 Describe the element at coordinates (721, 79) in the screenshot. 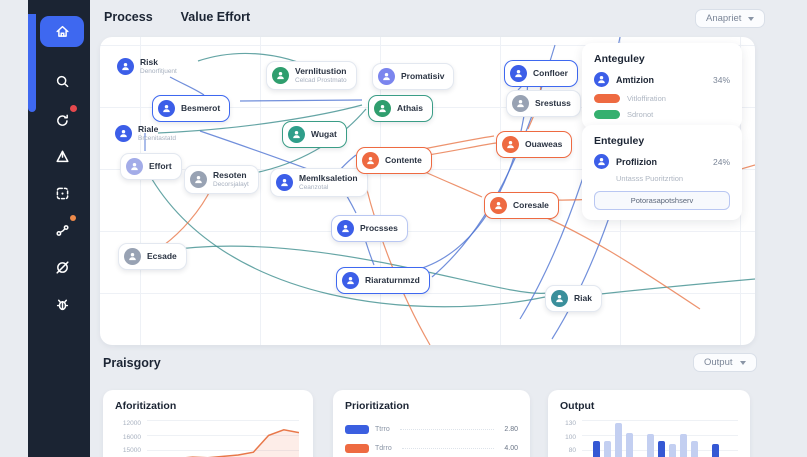

I see `legend-item-value: 34%` at that location.